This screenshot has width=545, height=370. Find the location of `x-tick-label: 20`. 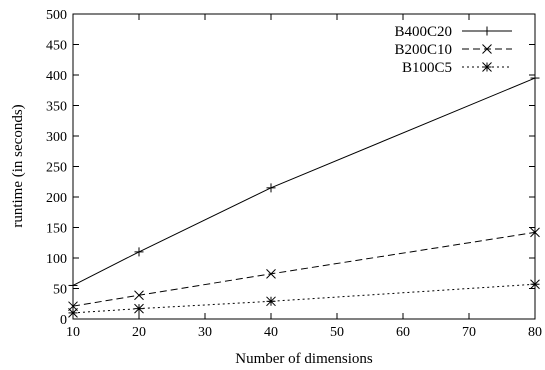

x-tick-label: 20 is located at coordinates (139, 332).